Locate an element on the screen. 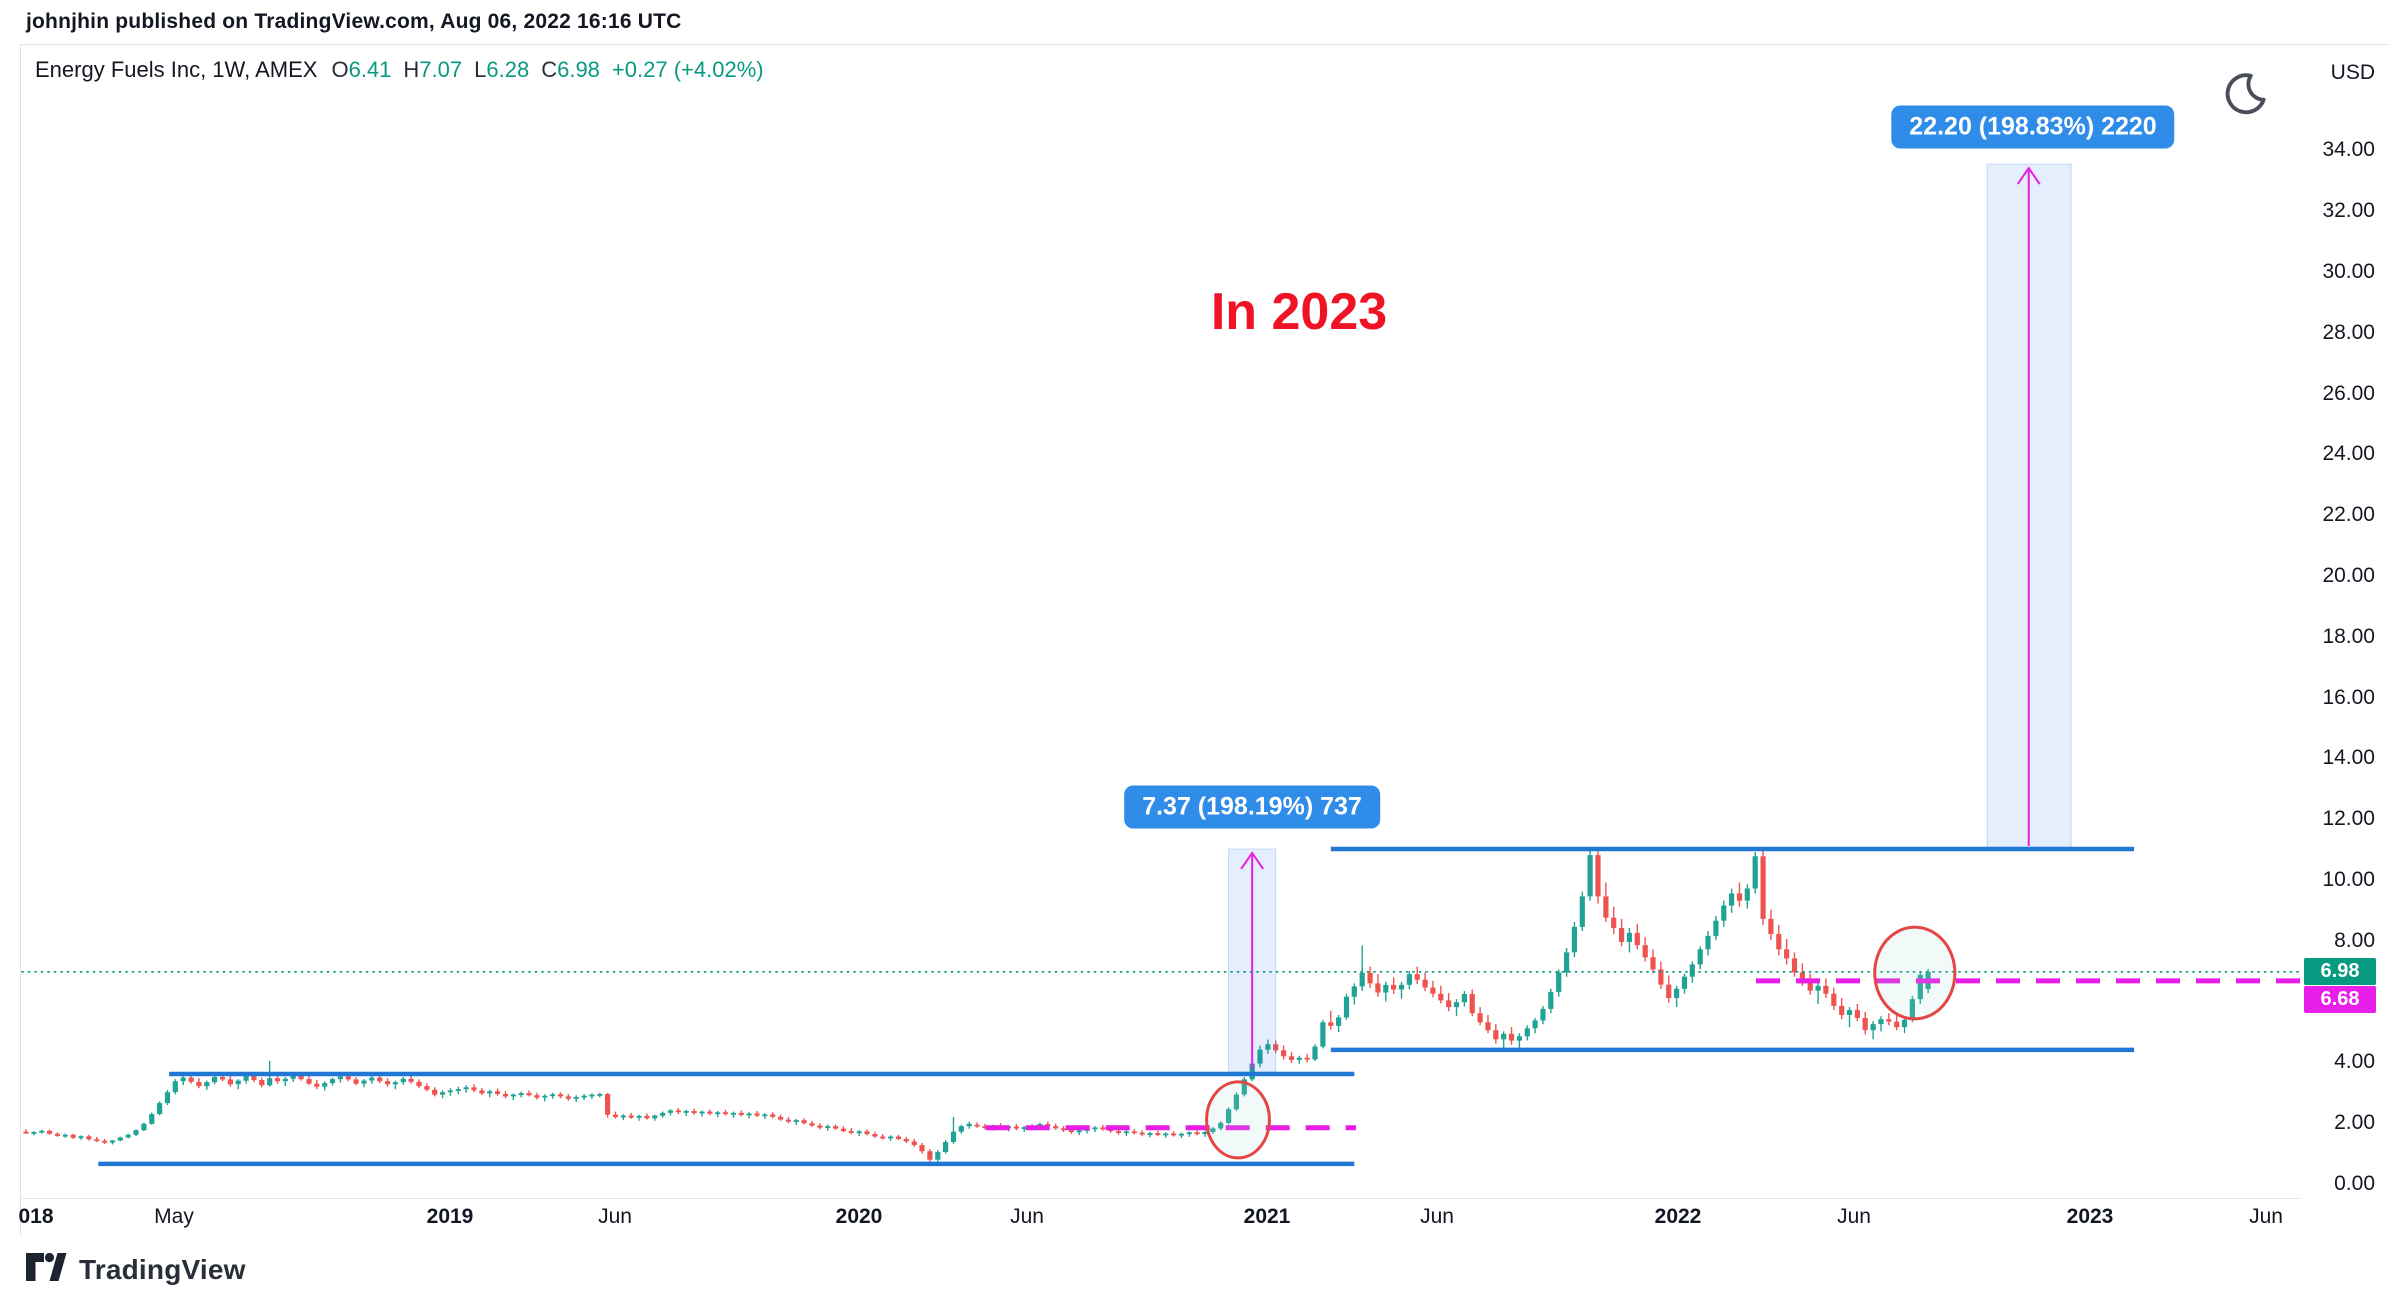  price-tick: 22.00 is located at coordinates (2348, 514).